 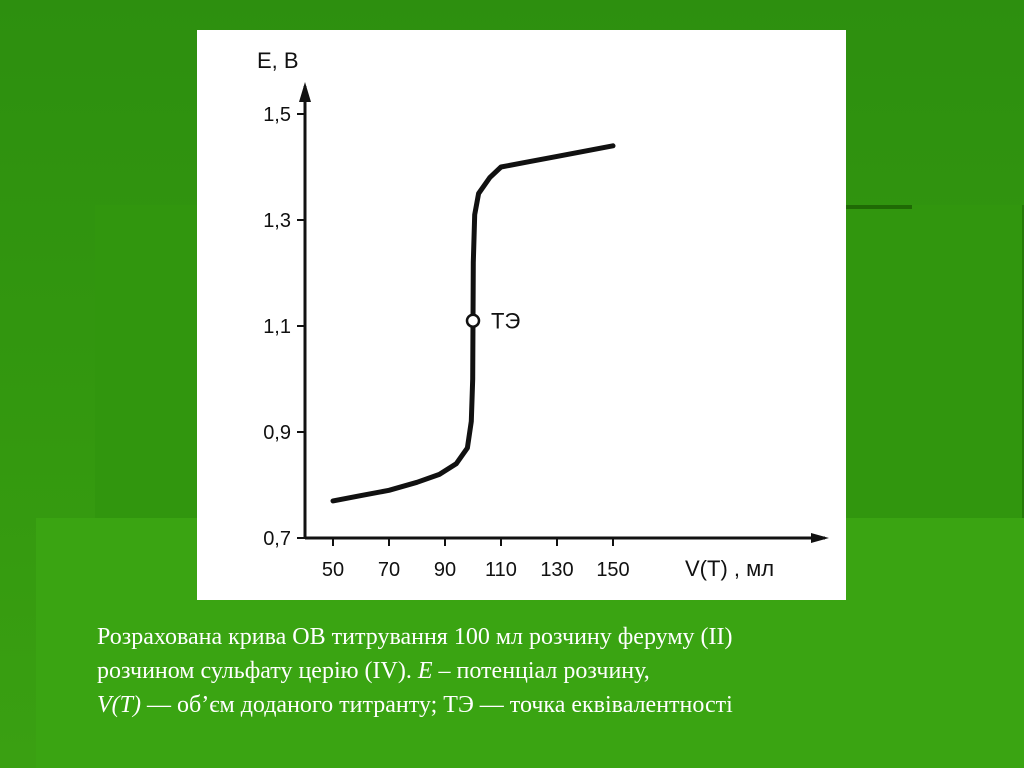 What do you see at coordinates (820, 538) in the screenshot?
I see `x-axis-arrow` at bounding box center [820, 538].